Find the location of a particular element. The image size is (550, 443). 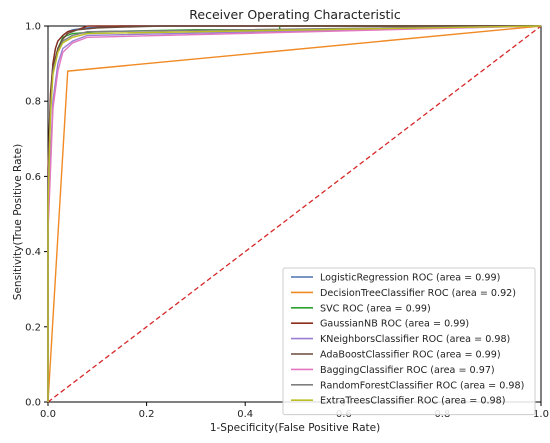

y-tick-label: 0.6 is located at coordinates (33, 177).